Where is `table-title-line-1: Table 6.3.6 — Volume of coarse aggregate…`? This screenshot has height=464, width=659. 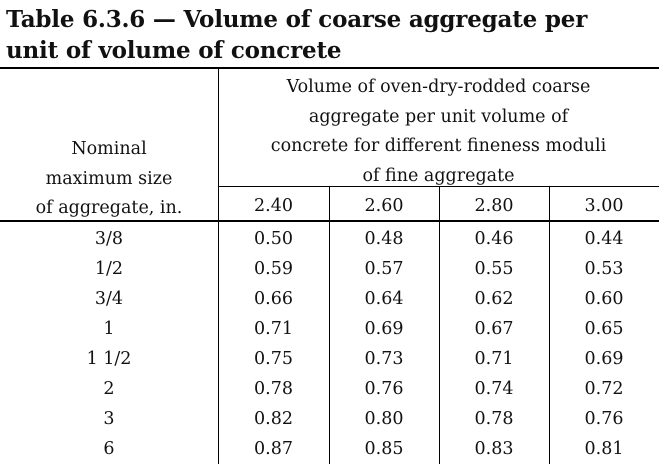
table-title-line-1: Table 6.3.6 — Volume of coarse aggregate… is located at coordinates (297, 19).